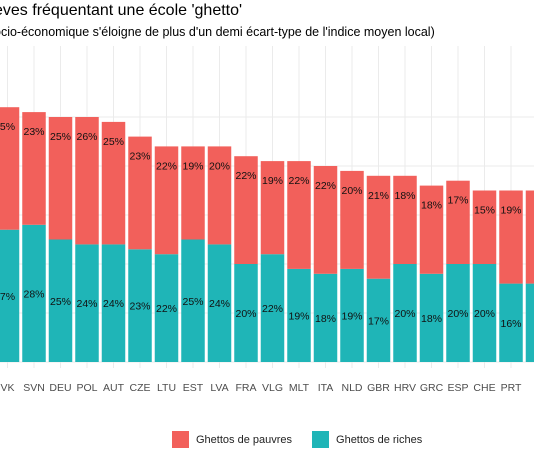 The width and height of the screenshot is (534, 462). I want to click on bar-riches-aut, so click(113, 303).